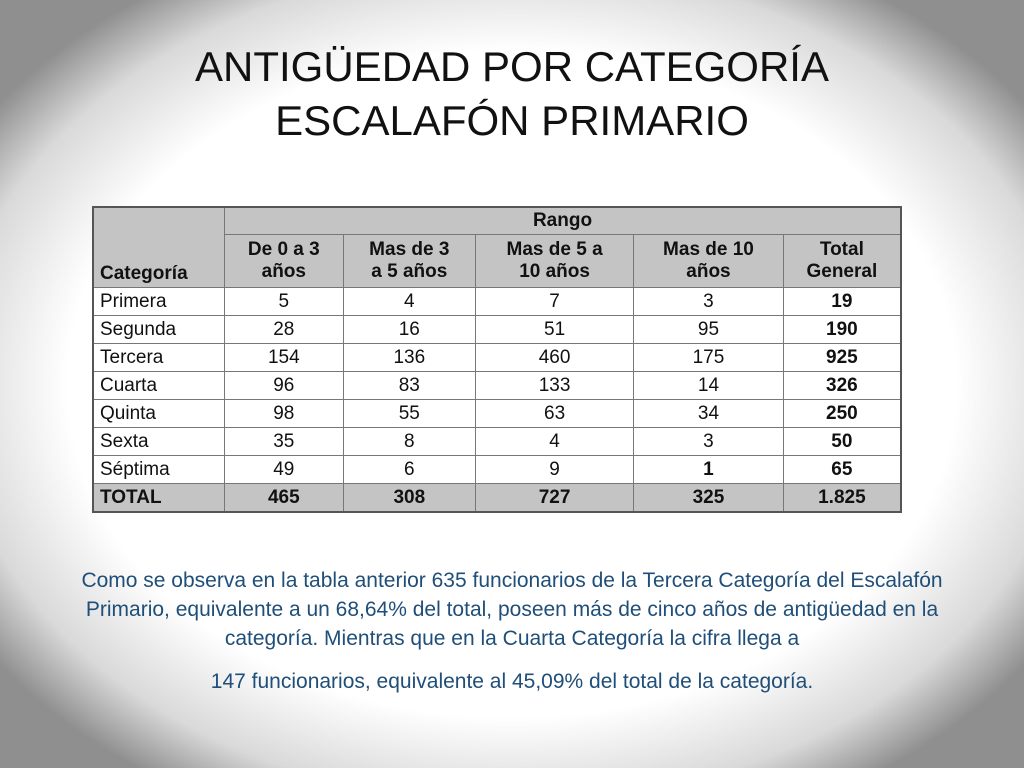  Describe the element at coordinates (842, 357) in the screenshot. I see `cell-total: 925` at that location.